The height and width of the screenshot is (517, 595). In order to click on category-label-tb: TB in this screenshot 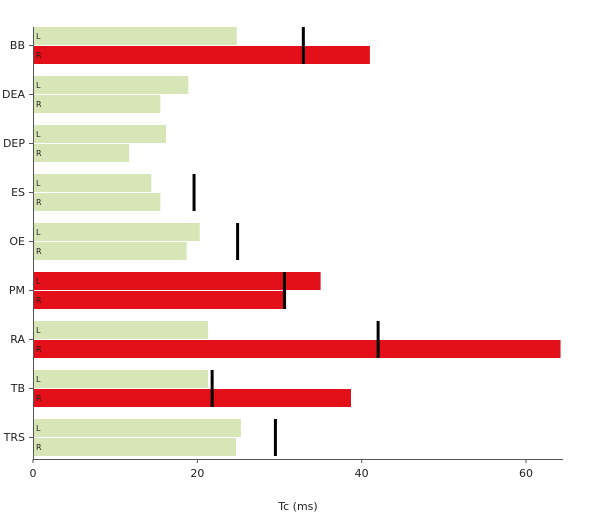, I will do `click(17, 388)`.